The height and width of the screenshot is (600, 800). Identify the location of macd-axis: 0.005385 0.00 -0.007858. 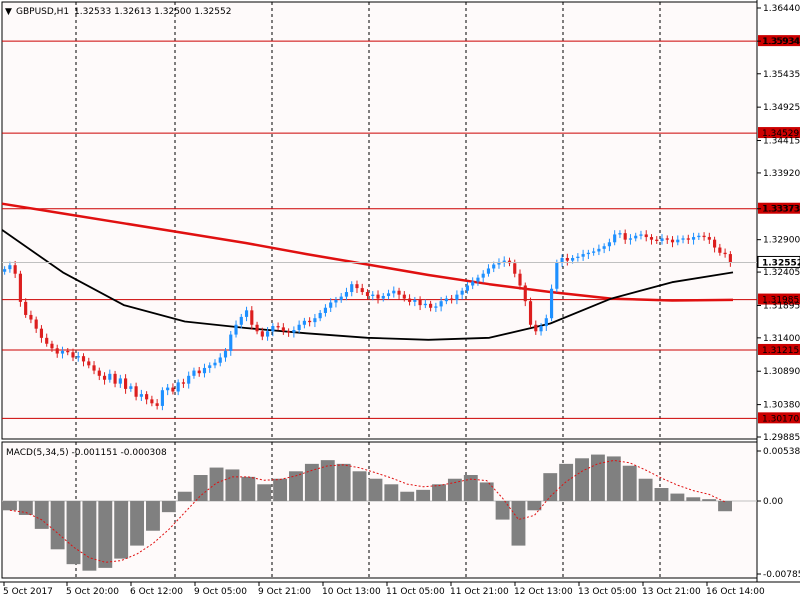
(778, 513).